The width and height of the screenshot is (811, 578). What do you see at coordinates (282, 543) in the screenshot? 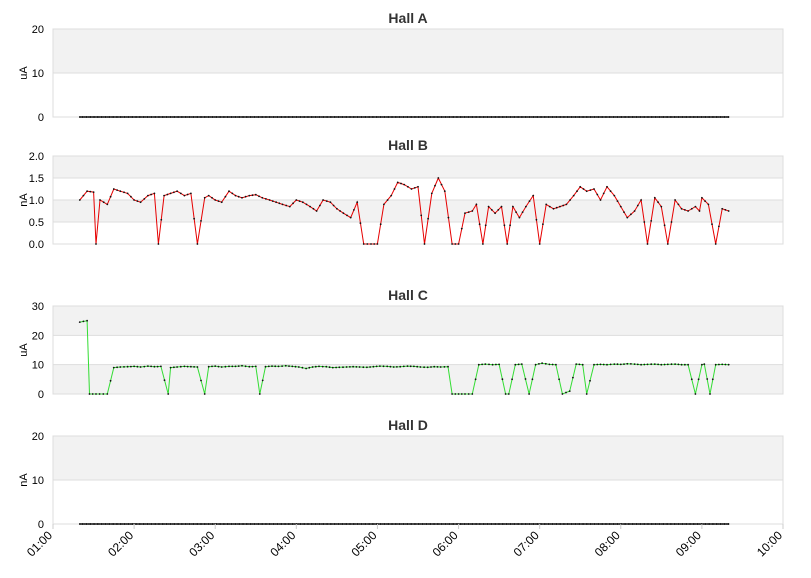
I see `x-tick-label: 04:00` at bounding box center [282, 543].